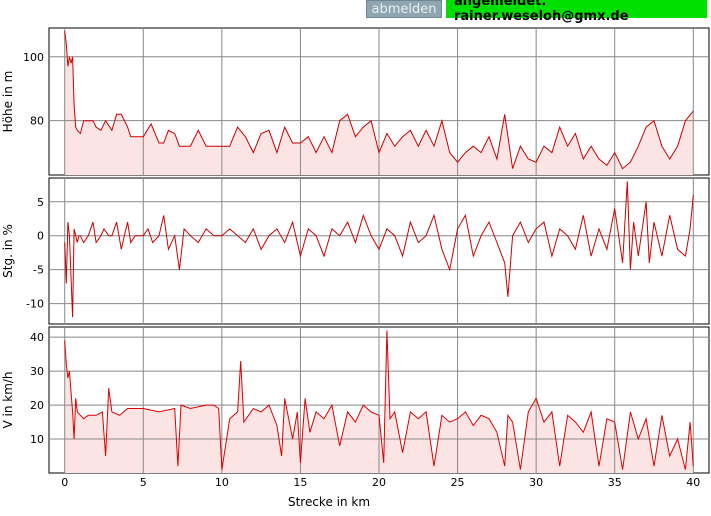 The height and width of the screenshot is (516, 711). Describe the element at coordinates (33, 57) in the screenshot. I see `panel-1-ytick-100: 100` at that location.